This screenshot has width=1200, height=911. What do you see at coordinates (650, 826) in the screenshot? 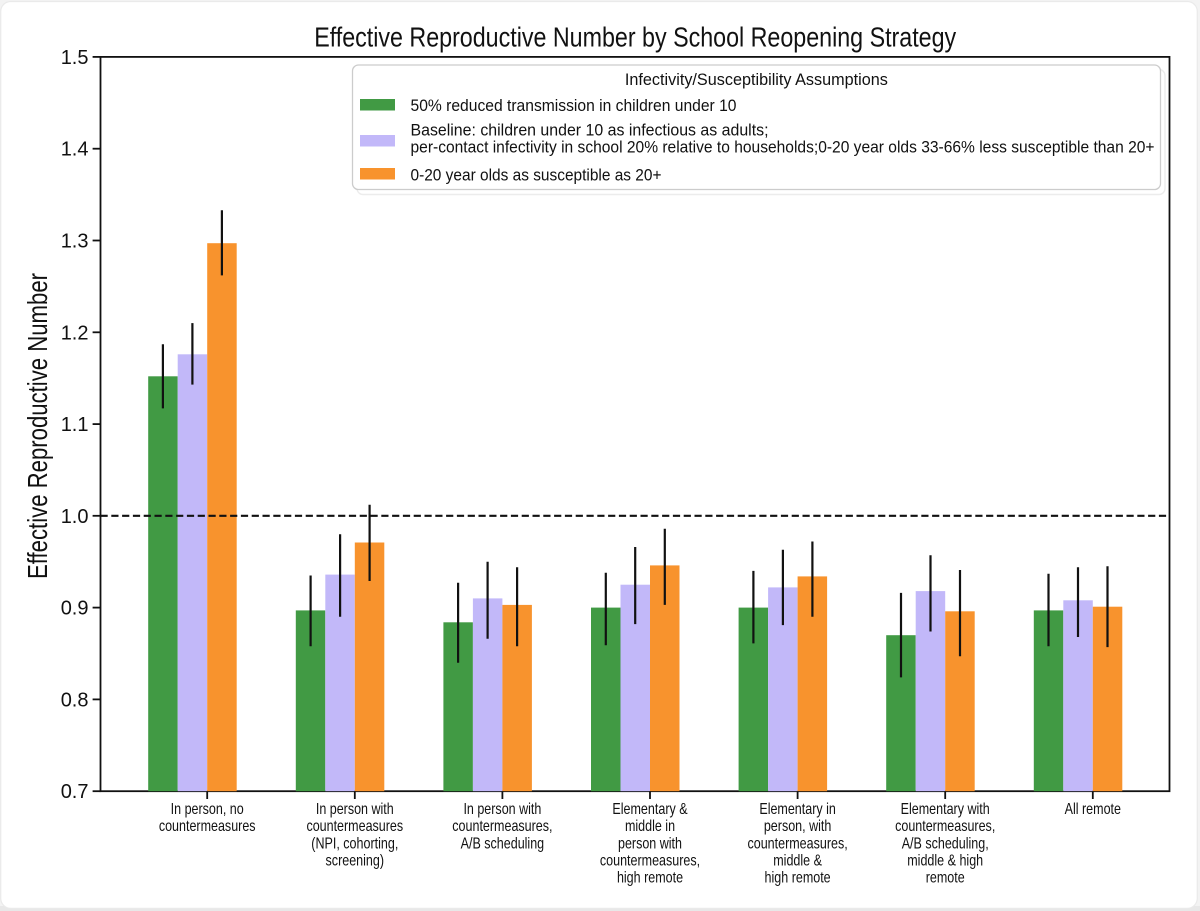
I see `svg-text: middle in` at bounding box center [650, 826].